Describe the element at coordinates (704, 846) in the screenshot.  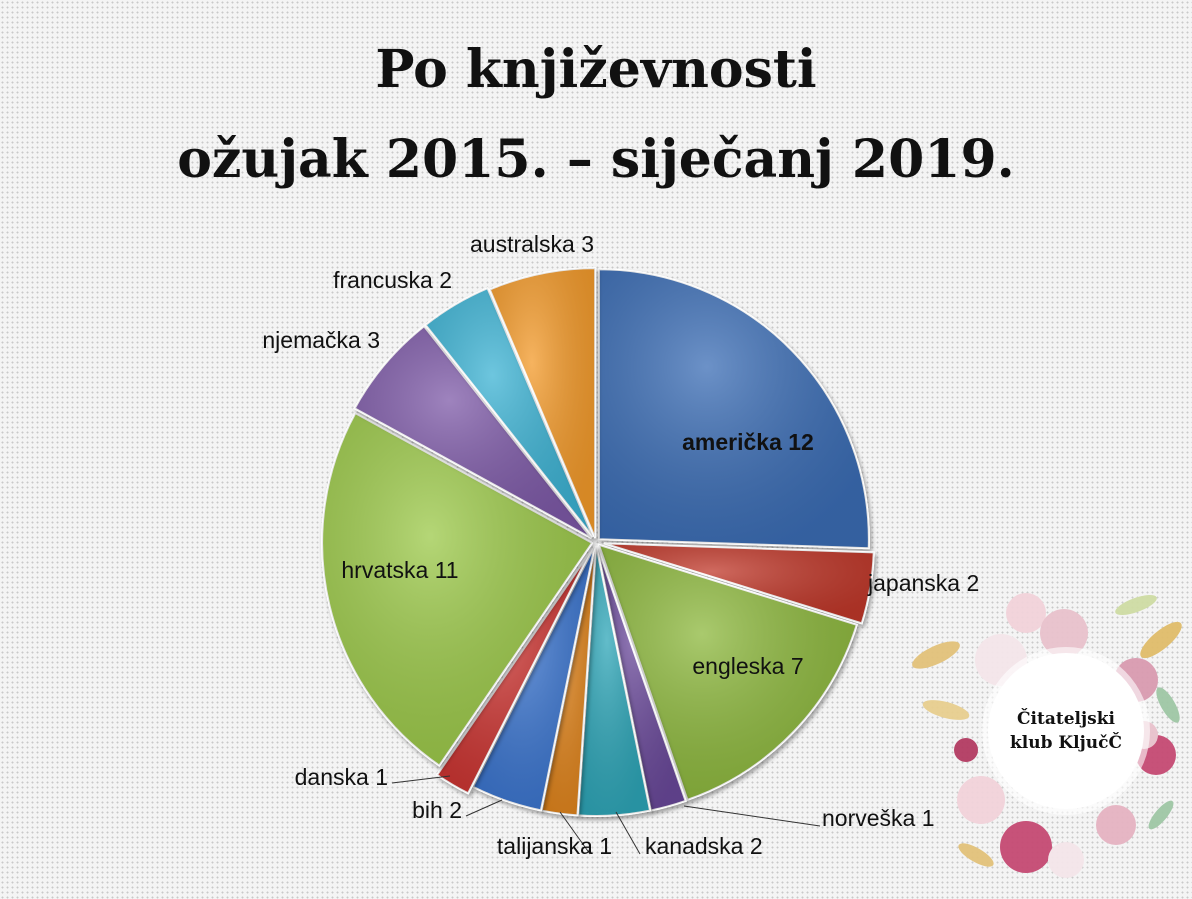
I see `data-label-kanadska: kanadska 2` at that location.